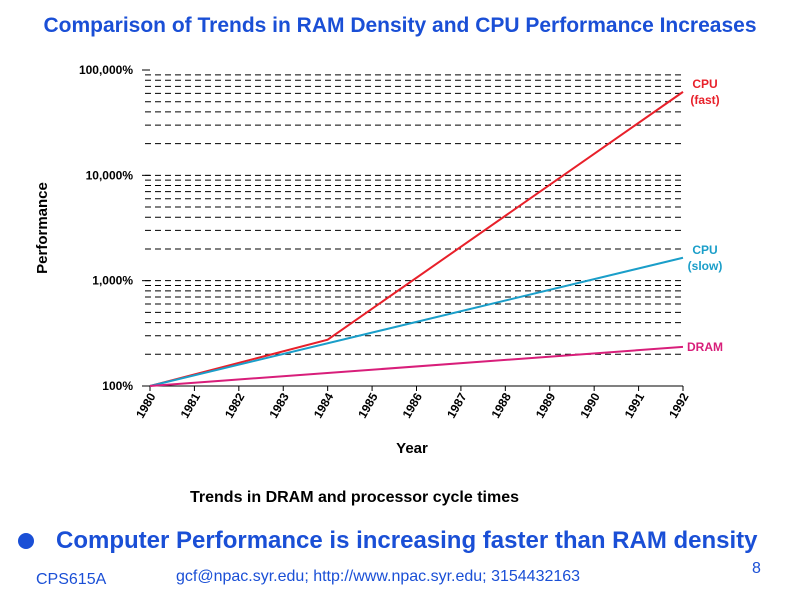 The width and height of the screenshot is (800, 600). I want to click on footer-course: CPS615A, so click(71, 579).